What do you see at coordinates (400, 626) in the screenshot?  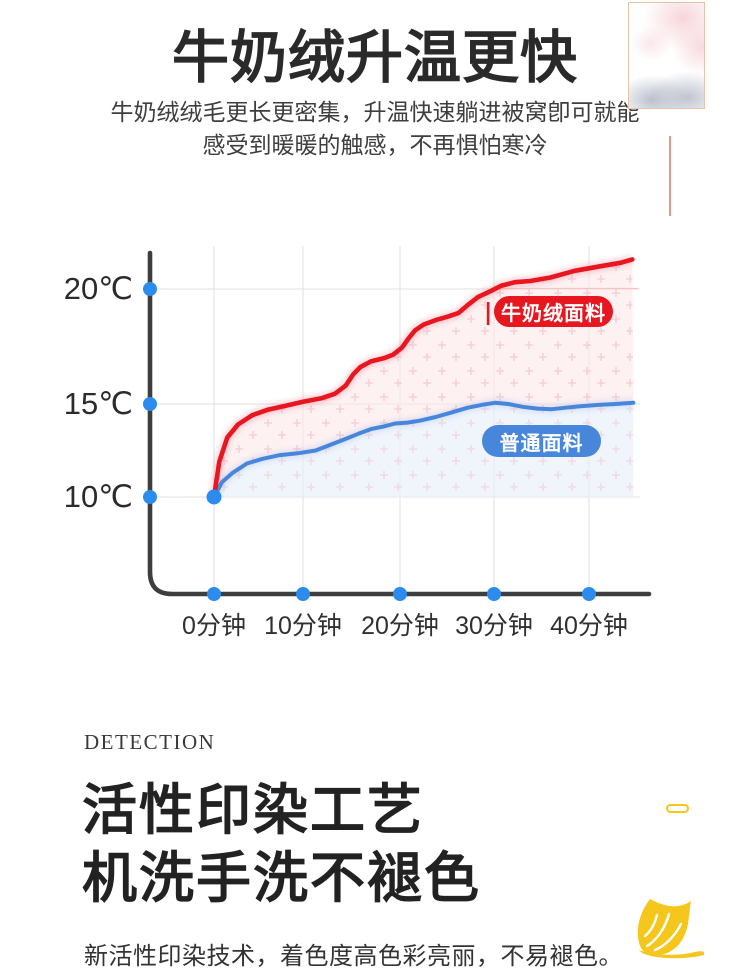 I see `x-tick-20min: 20分钟` at bounding box center [400, 626].